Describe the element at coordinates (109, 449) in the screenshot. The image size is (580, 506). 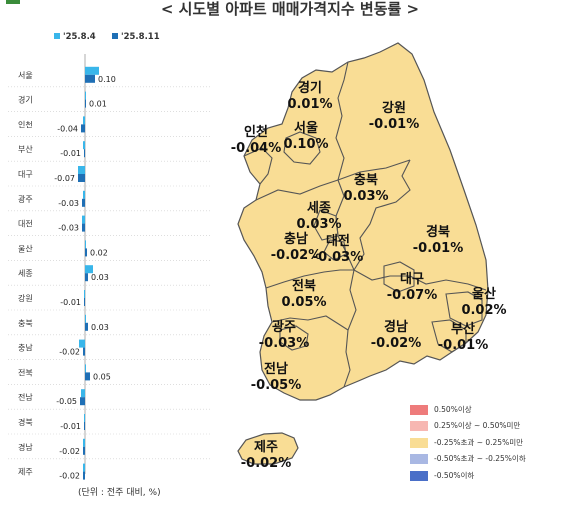
I see `bar-row: 경남 -0.02` at that location.